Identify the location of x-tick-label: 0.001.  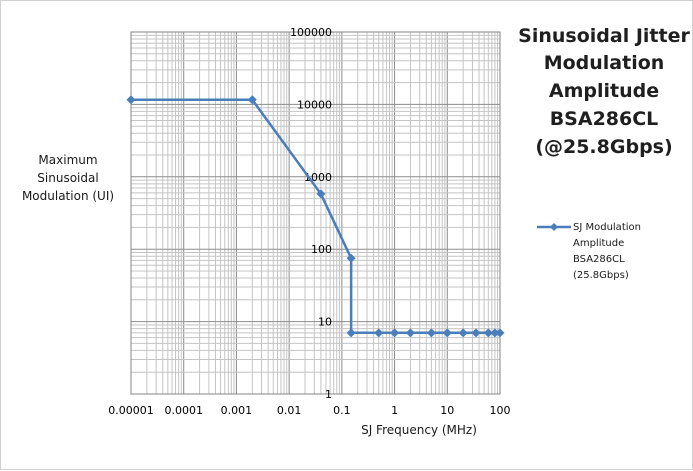
(237, 410).